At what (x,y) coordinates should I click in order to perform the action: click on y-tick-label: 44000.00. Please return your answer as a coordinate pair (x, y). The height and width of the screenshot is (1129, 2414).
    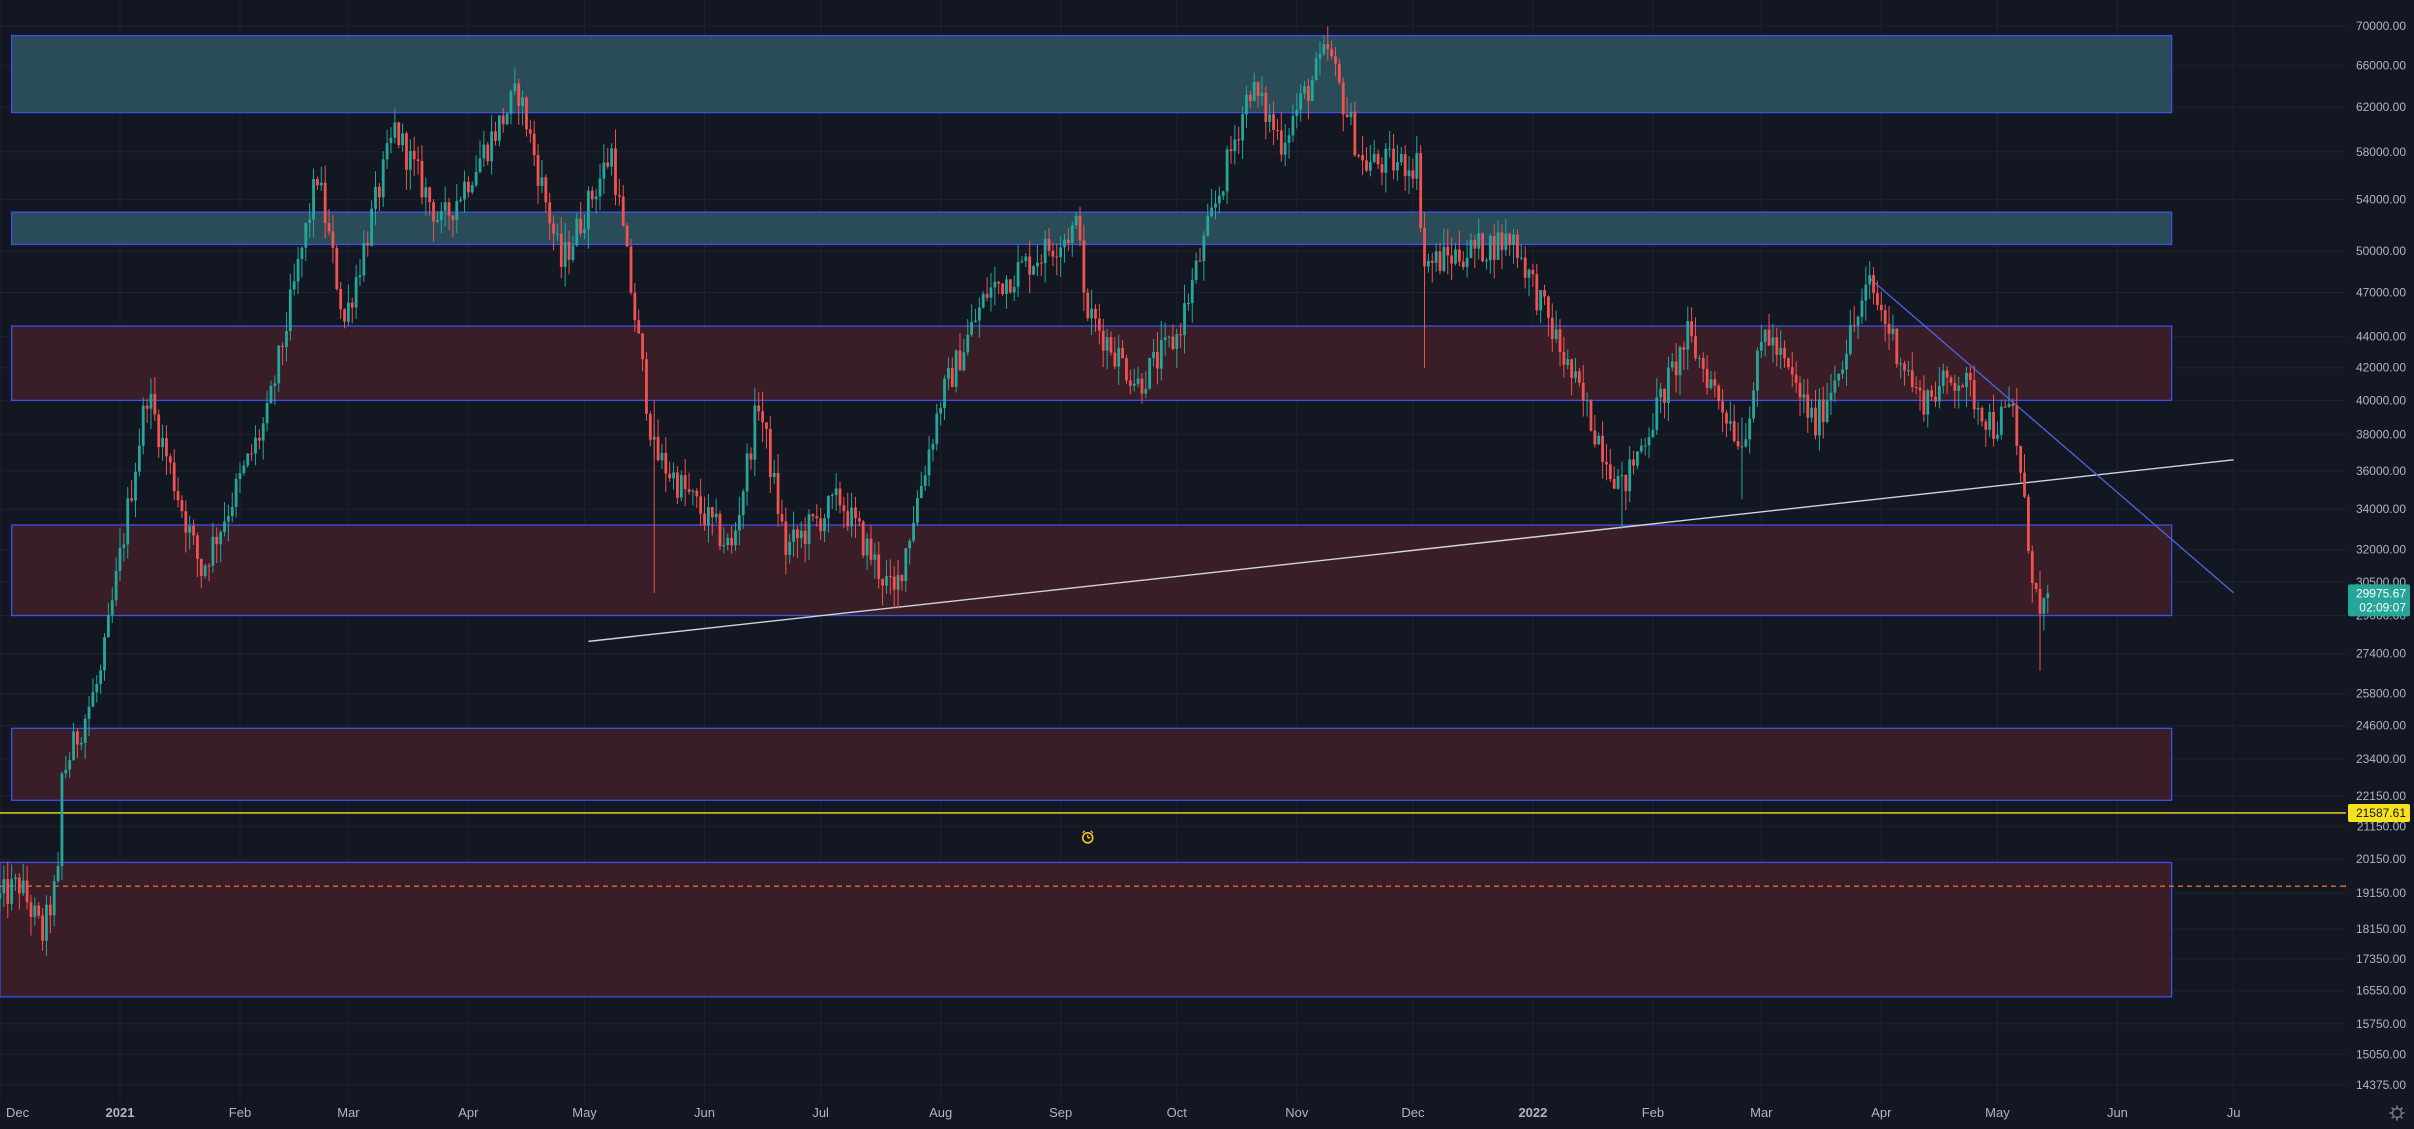
    Looking at the image, I should click on (2381, 337).